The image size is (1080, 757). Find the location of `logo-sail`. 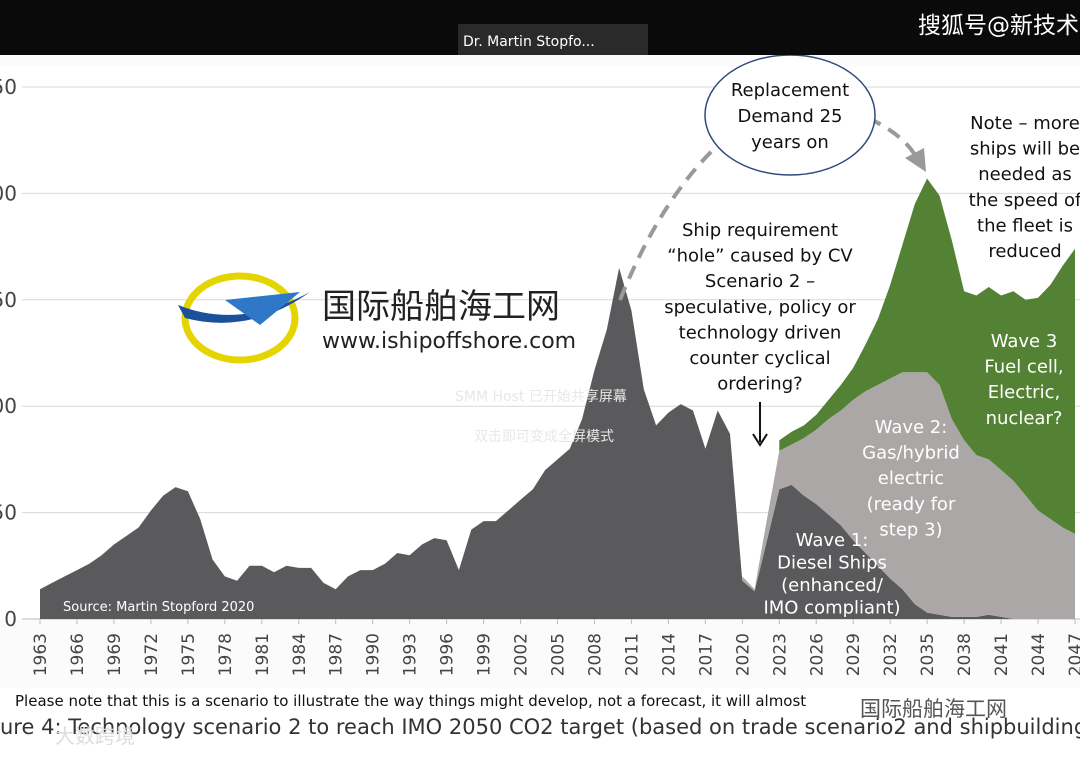

logo-sail is located at coordinates (262, 308).